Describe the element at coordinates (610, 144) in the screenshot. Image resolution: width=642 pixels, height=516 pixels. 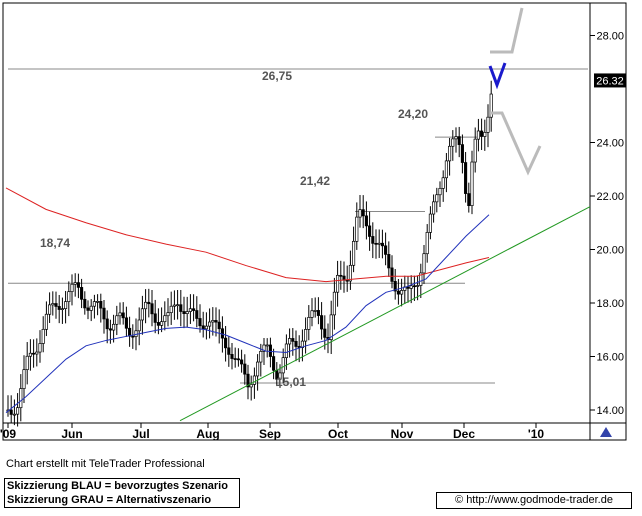
I see `y-tick-label: 24.00` at that location.